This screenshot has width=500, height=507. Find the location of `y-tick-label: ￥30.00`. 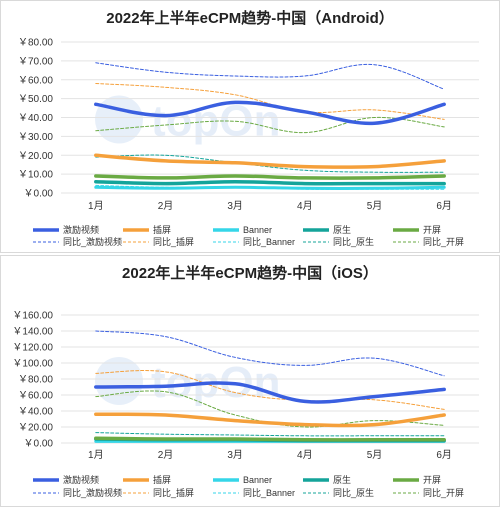

y-tick-label: ￥30.00 is located at coordinates (35, 137).